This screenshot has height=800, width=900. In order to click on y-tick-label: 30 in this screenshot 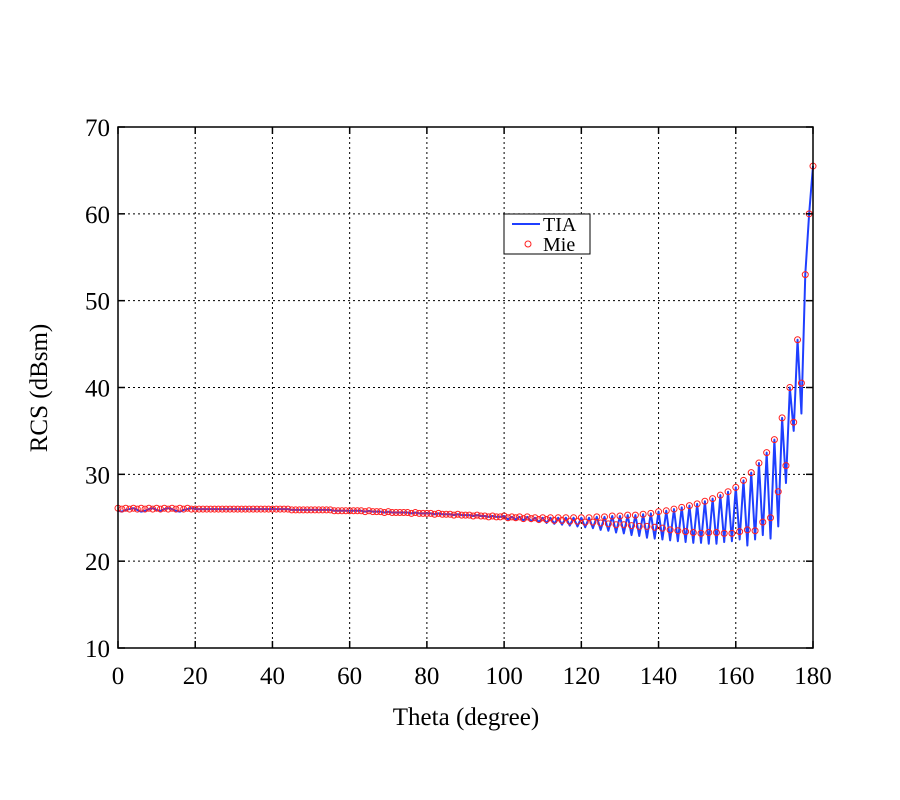, I will do `click(97, 475)`.